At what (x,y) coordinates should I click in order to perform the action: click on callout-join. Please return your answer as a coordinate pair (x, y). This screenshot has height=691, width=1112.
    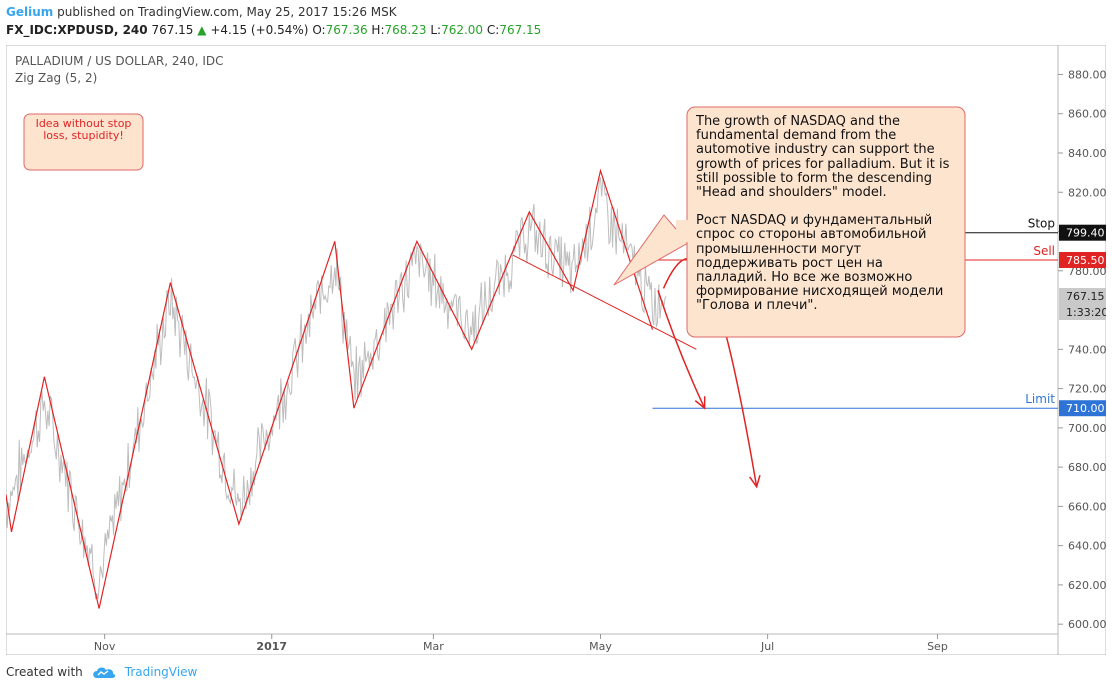
    Looking at the image, I should click on (686, 231).